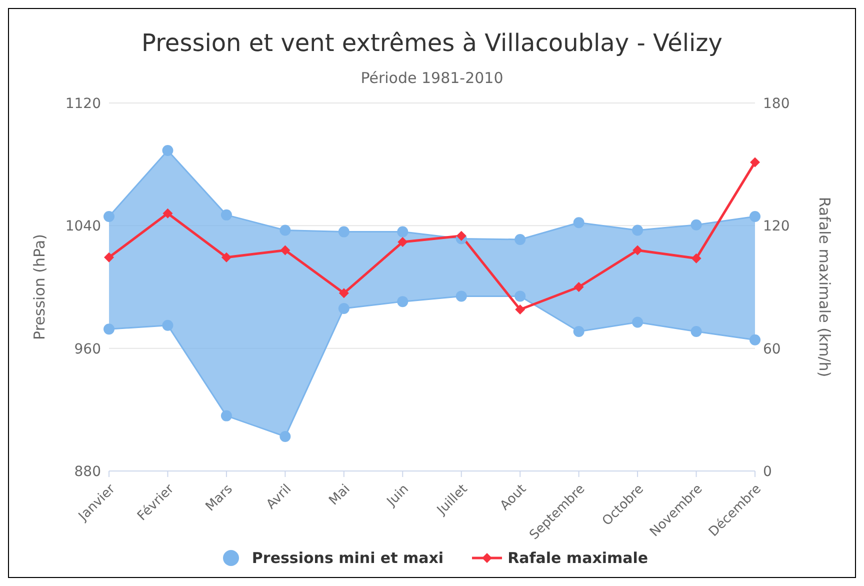  I want to click on y2-tick-label: 120, so click(776, 226).